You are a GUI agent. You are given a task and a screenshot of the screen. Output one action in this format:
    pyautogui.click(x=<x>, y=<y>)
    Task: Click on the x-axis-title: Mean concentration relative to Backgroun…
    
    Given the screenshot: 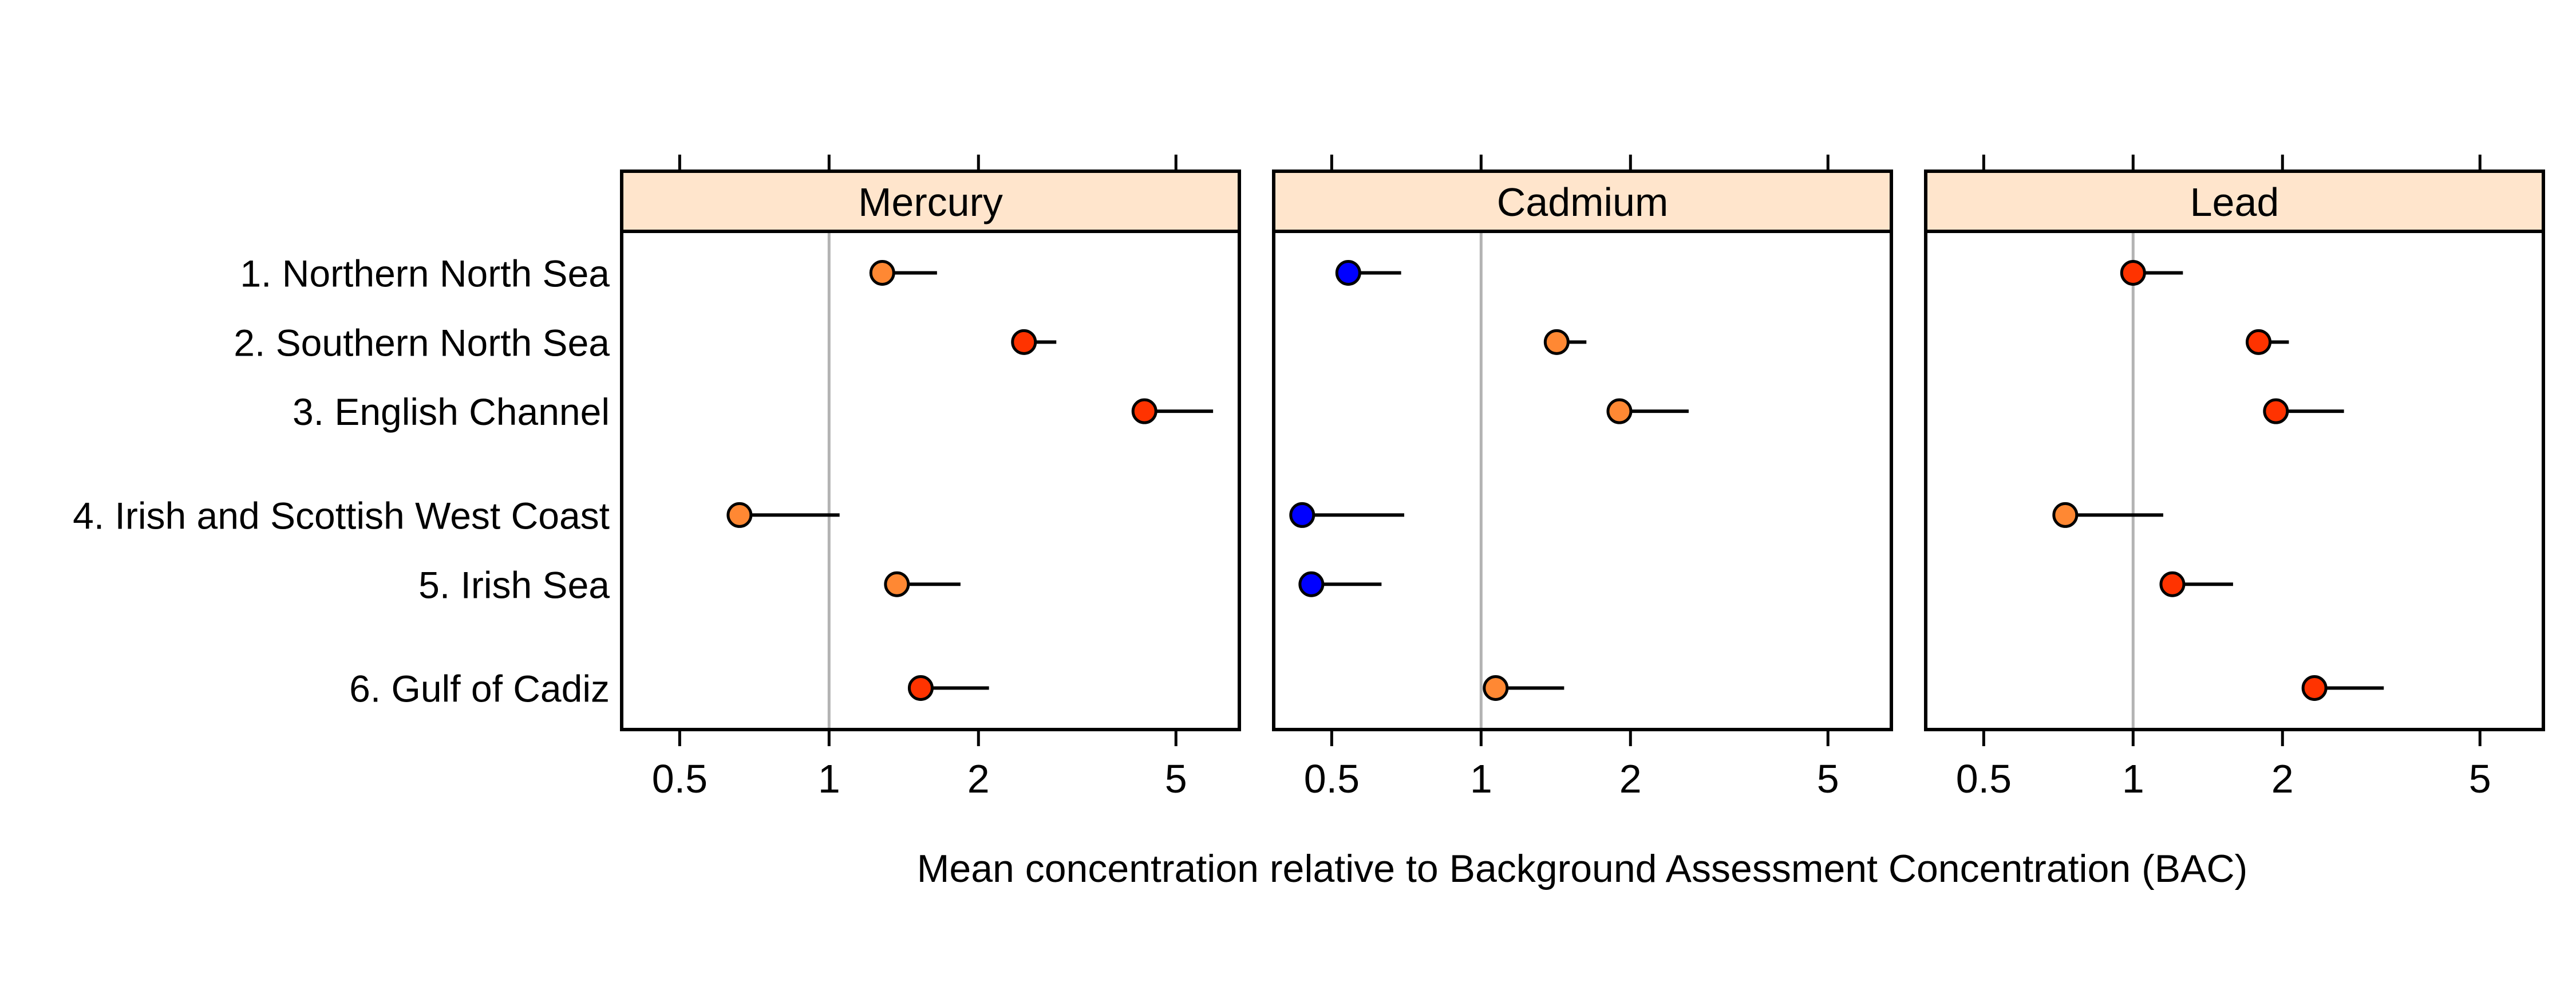 What is the action you would take?
    pyautogui.click(x=1582, y=868)
    